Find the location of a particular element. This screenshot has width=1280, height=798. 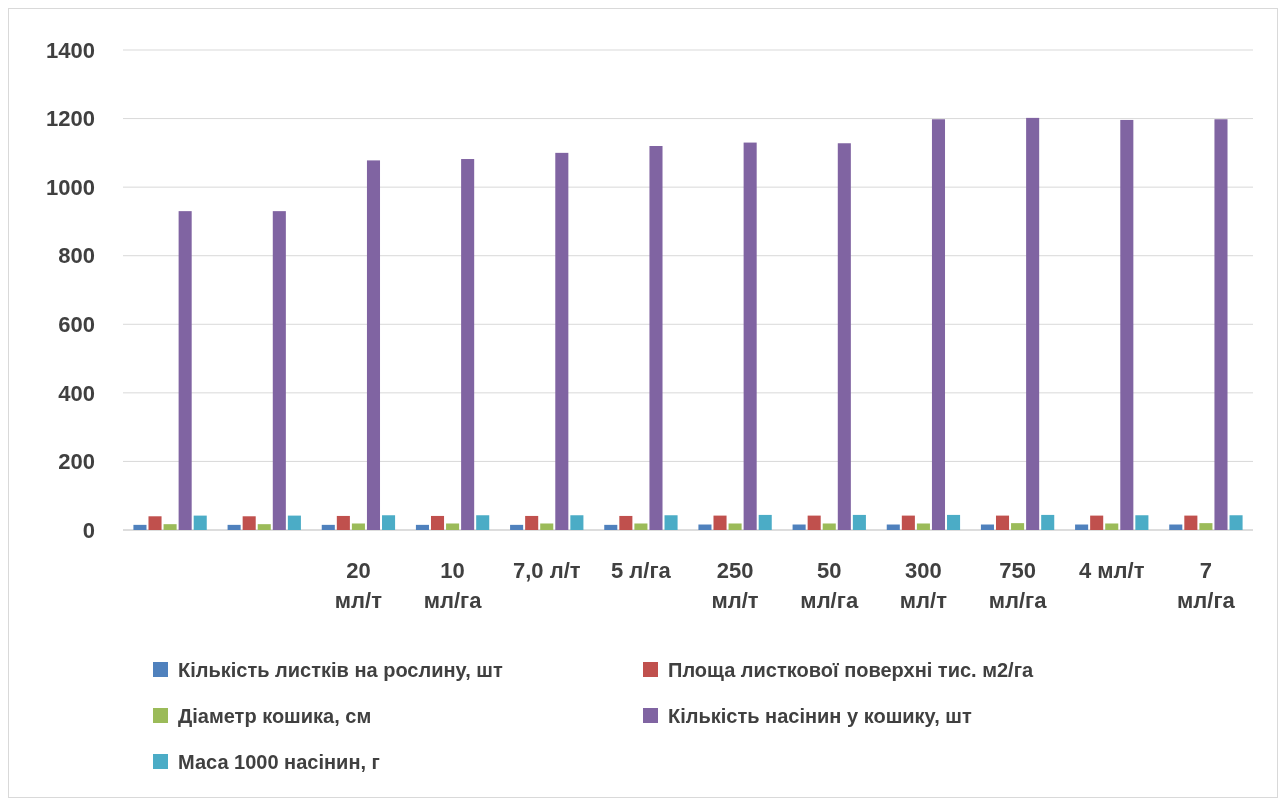

x-tick-label: 250 мл/т is located at coordinates (735, 585).